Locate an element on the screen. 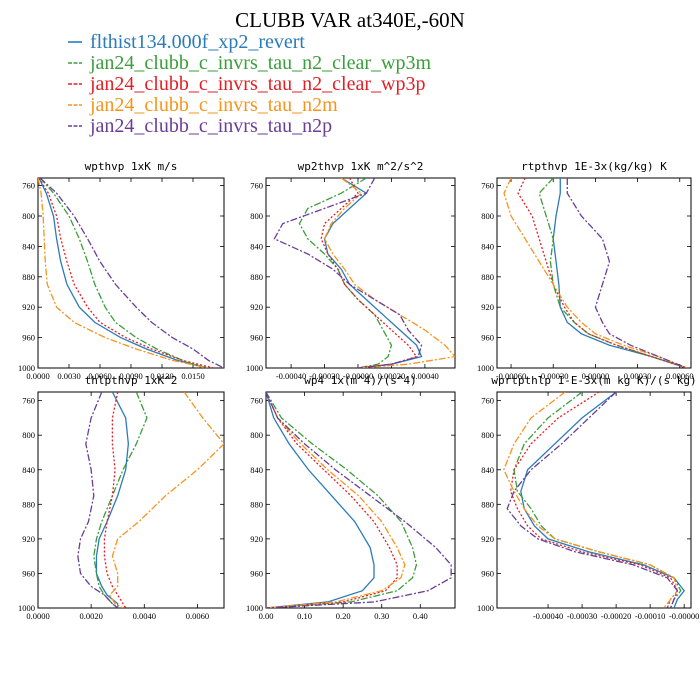 This screenshot has height=700, width=700. x-tick-label: 0.0000 is located at coordinates (37, 616).